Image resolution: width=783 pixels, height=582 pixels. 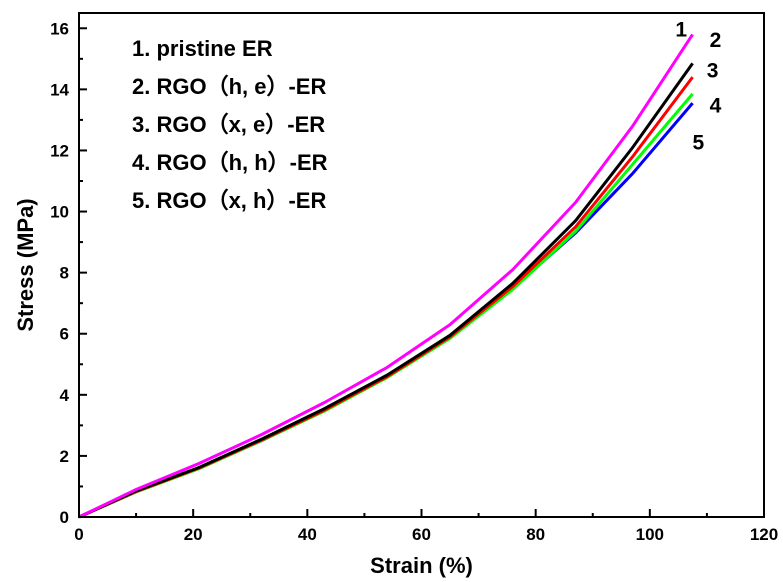 I want to click on legend-entry: 4. RGO（h, h）-ER, so click(x=230, y=162).